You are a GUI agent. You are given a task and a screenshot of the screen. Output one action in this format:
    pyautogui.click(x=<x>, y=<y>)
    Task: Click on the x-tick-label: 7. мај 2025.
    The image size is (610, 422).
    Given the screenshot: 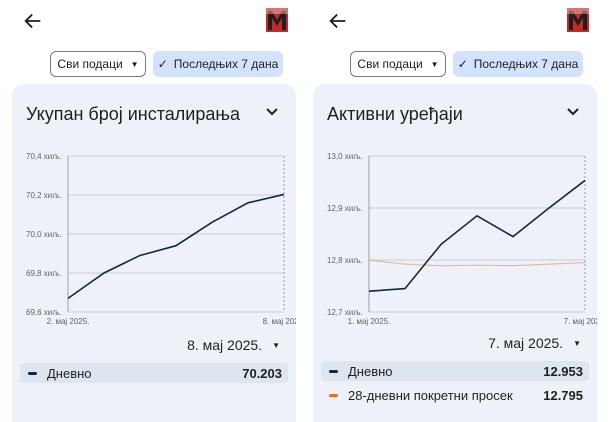 What is the action you would take?
    pyautogui.click(x=580, y=321)
    